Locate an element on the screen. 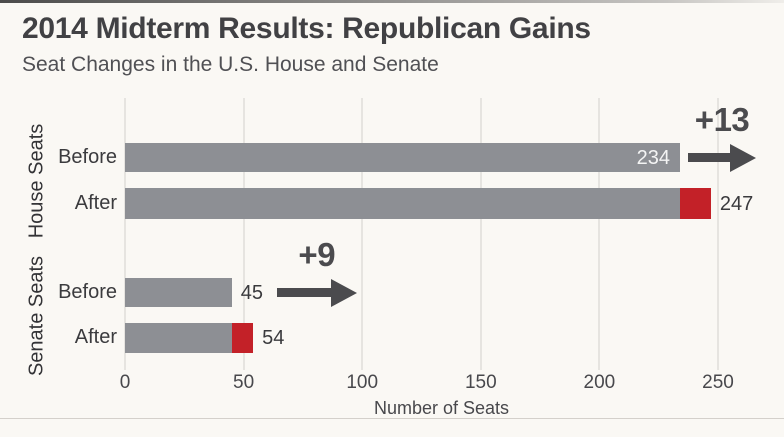  value-label-house-before: 234 is located at coordinates (653, 157).